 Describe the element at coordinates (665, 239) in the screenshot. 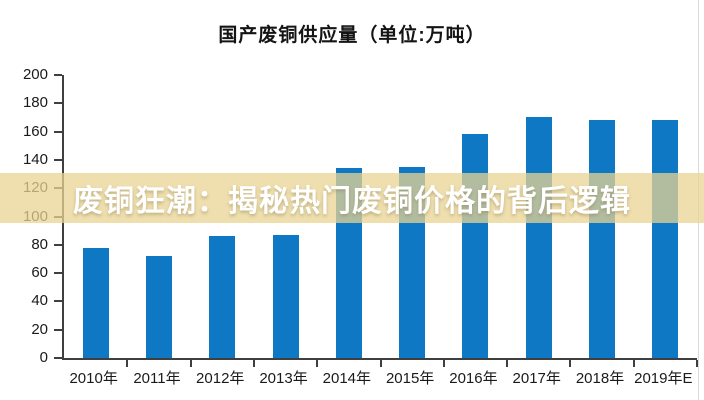

I see `bar-2019年E` at that location.